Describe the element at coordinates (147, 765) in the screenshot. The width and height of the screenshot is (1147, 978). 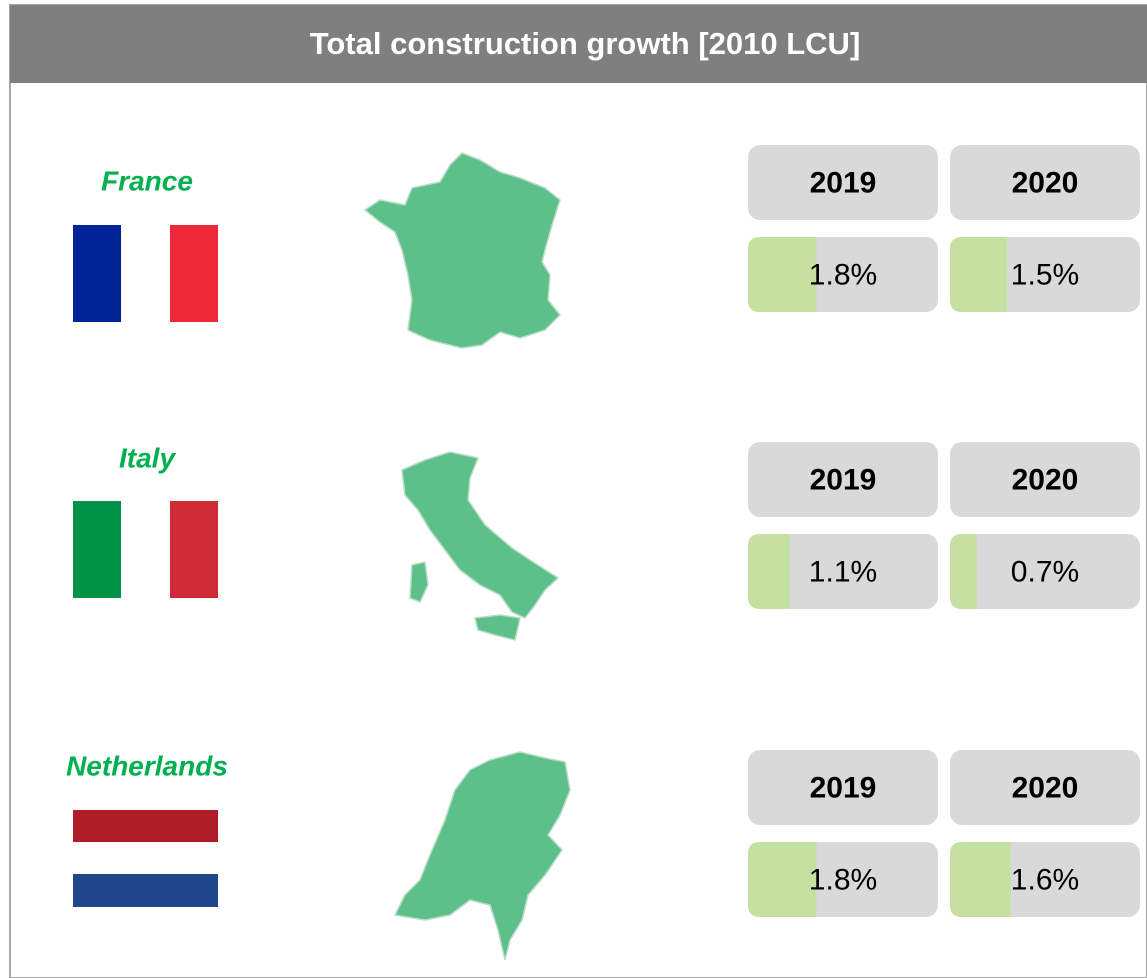
I see `country-name: Netherlands` at that location.